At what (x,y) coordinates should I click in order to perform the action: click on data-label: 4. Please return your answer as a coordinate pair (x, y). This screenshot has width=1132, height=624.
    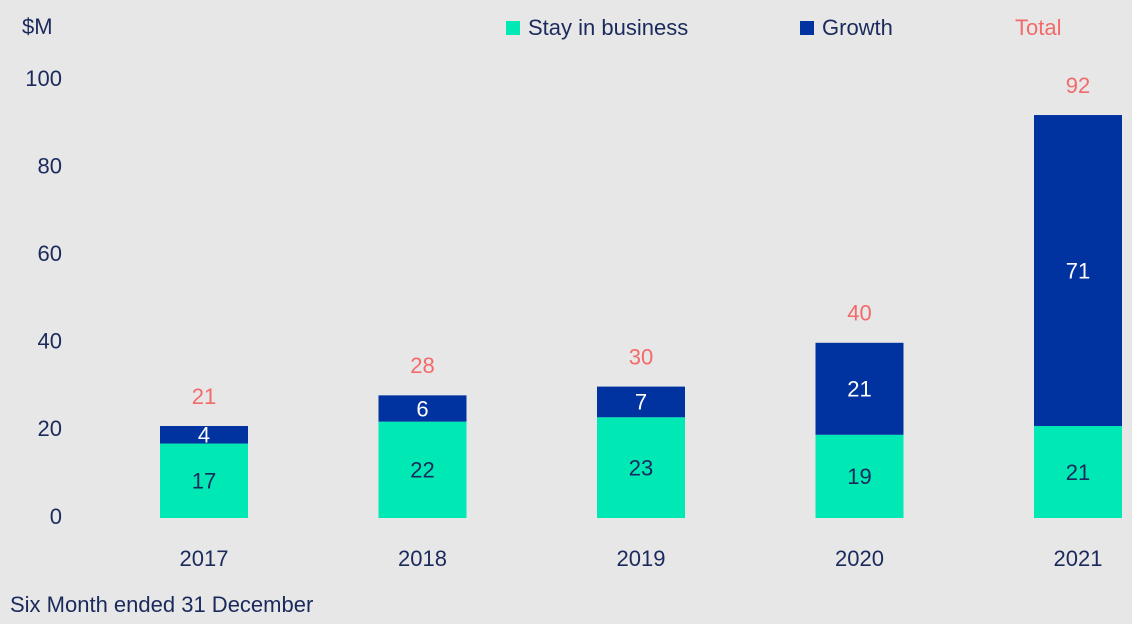
    Looking at the image, I should click on (204, 435).